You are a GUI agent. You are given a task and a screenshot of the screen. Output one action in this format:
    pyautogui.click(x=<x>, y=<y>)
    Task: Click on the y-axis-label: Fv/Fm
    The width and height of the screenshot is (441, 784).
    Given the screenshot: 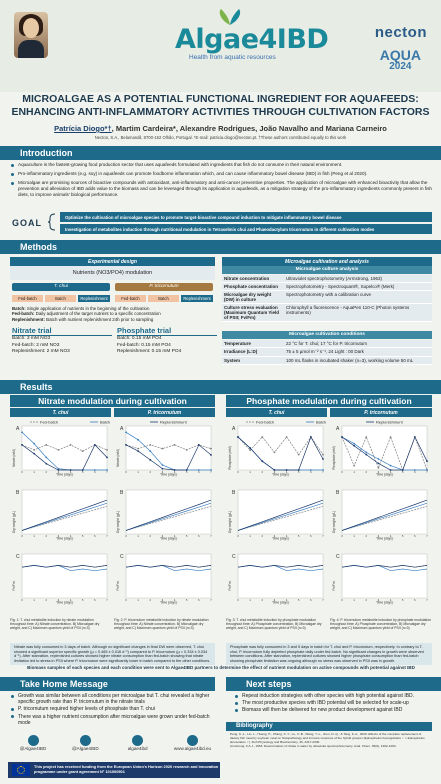 What is the action you would take?
    pyautogui.click(x=230, y=585)
    